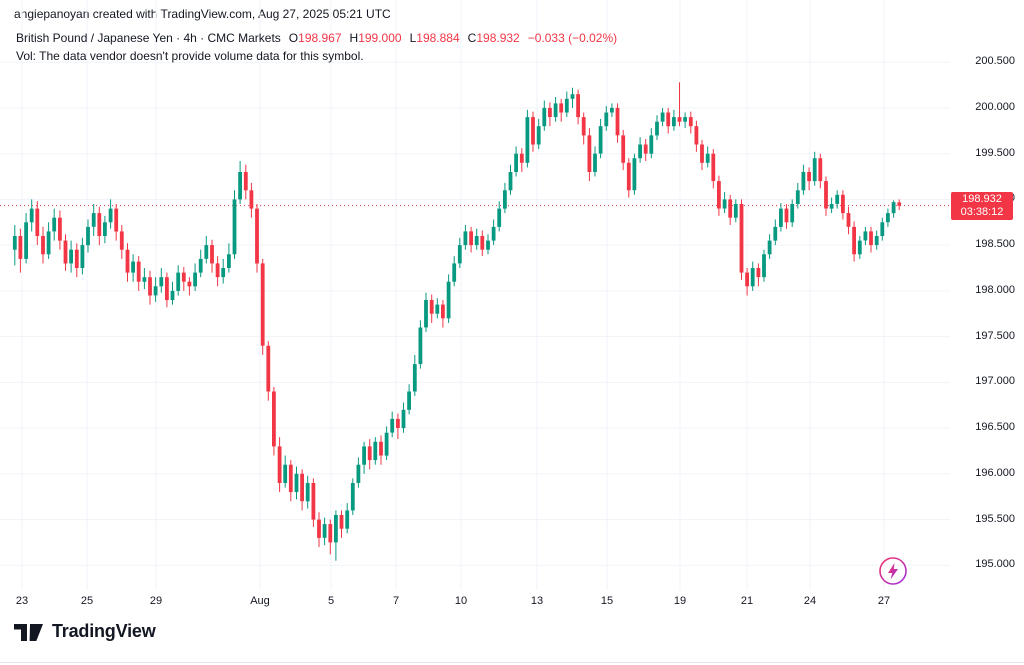 The width and height of the screenshot is (1024, 665). I want to click on current-price-label: 198.932 03:38:12, so click(982, 206).